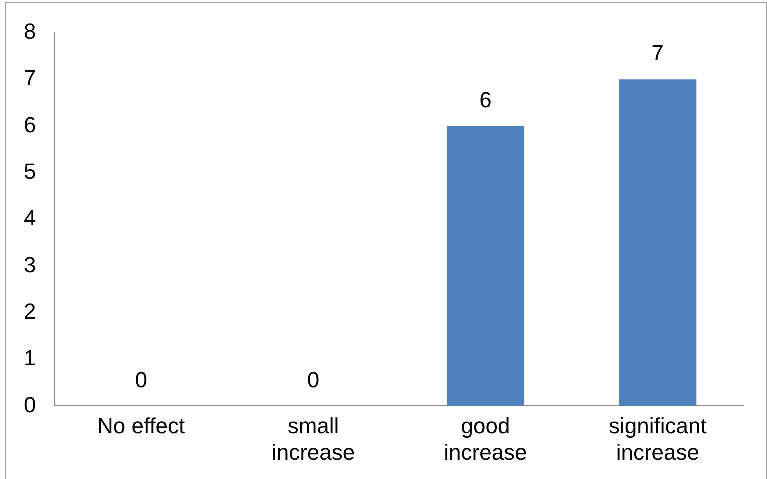 The image size is (767, 479). I want to click on x-tick-label: significant increase, so click(657, 439).